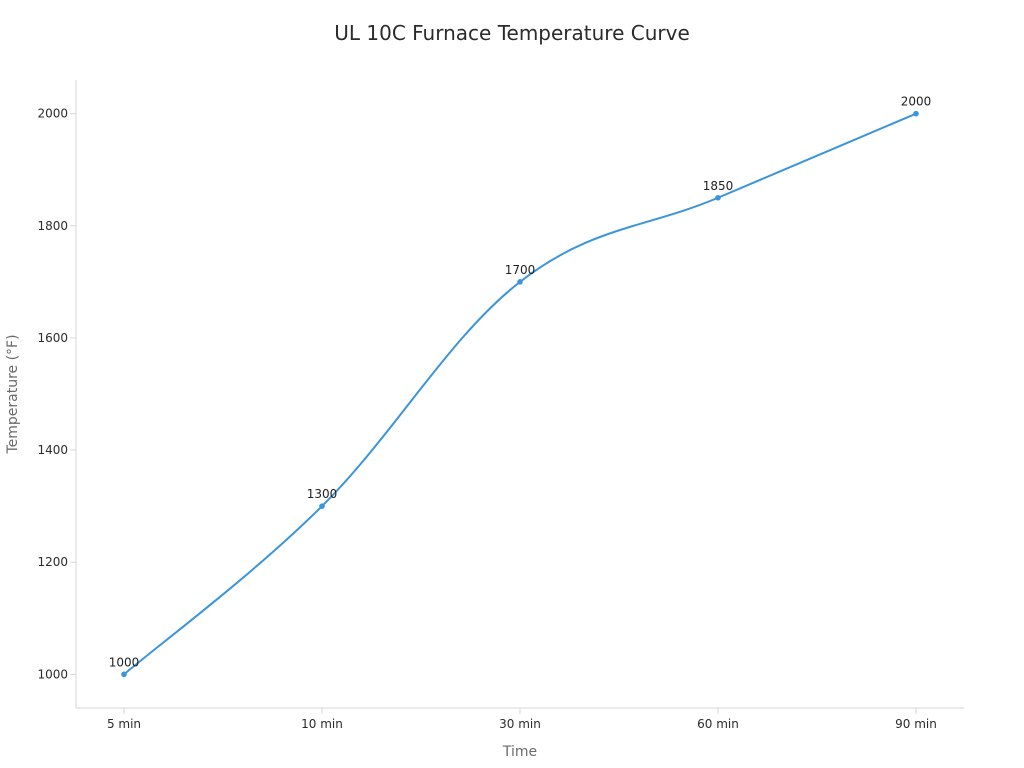 This screenshot has height=768, width=1024. What do you see at coordinates (322, 494) in the screenshot?
I see `data-label: 1300` at bounding box center [322, 494].